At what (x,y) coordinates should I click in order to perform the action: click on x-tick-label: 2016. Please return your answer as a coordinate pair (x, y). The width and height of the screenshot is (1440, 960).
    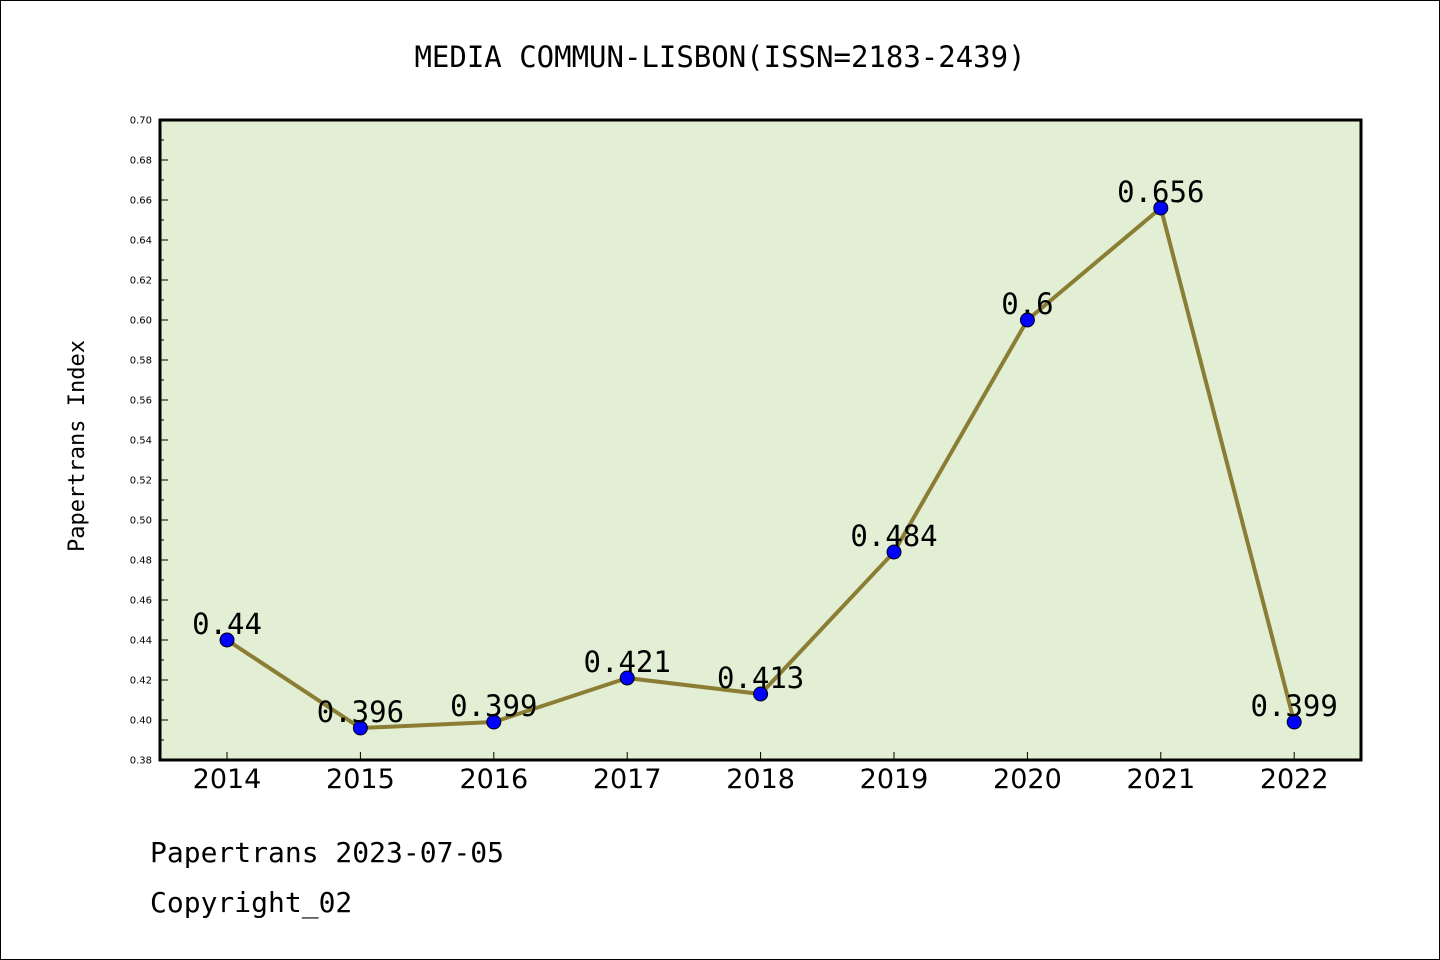
    Looking at the image, I should click on (493, 779).